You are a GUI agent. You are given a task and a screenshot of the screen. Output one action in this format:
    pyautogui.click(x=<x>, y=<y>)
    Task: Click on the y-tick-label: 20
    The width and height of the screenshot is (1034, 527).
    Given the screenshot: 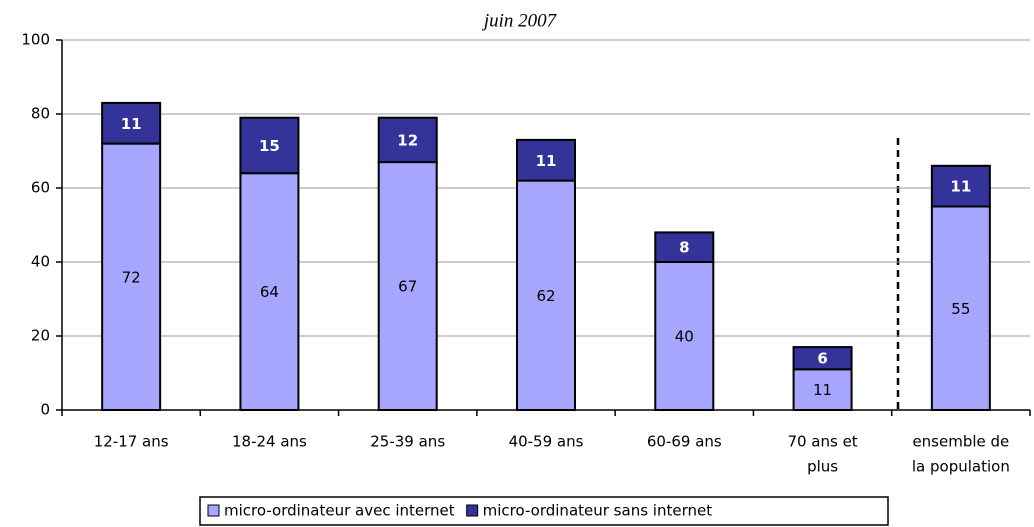 What is the action you would take?
    pyautogui.click(x=40, y=336)
    